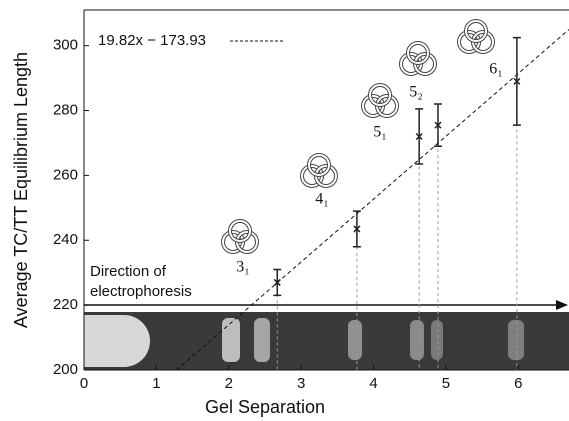  Describe the element at coordinates (152, 40) in the screenshot. I see `fit-label: 19.82x − 173.93` at that location.